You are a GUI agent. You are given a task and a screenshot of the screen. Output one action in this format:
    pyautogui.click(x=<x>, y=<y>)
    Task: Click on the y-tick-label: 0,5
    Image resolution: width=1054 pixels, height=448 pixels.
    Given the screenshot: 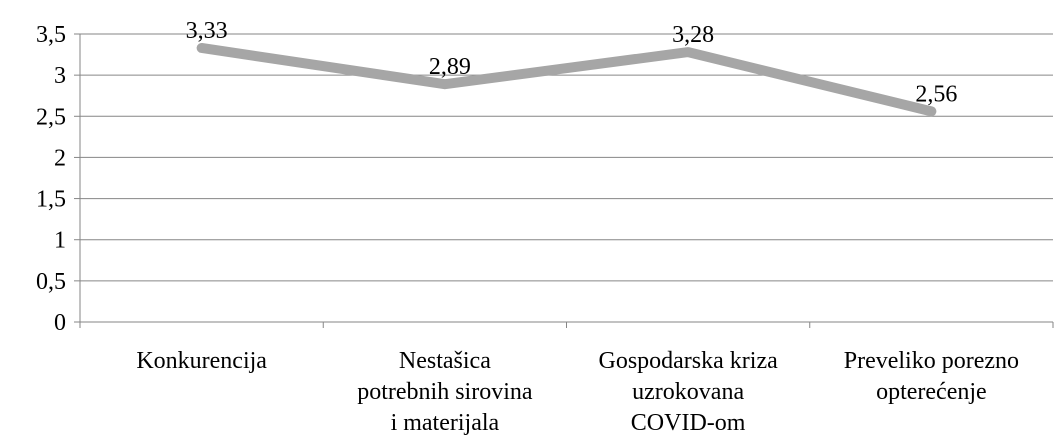 What is the action you would take?
    pyautogui.click(x=51, y=282)
    